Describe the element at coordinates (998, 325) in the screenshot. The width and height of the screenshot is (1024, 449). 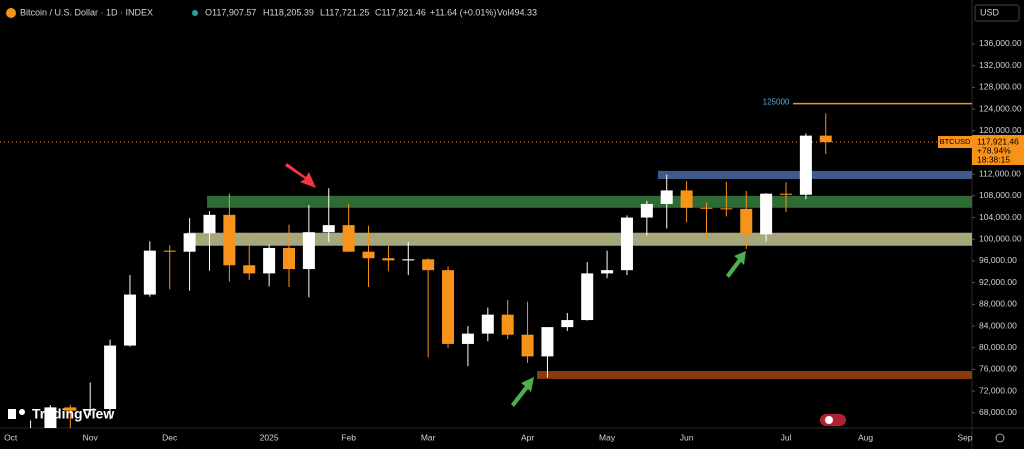
I see `y-tick-label: 84,000.00` at that location.